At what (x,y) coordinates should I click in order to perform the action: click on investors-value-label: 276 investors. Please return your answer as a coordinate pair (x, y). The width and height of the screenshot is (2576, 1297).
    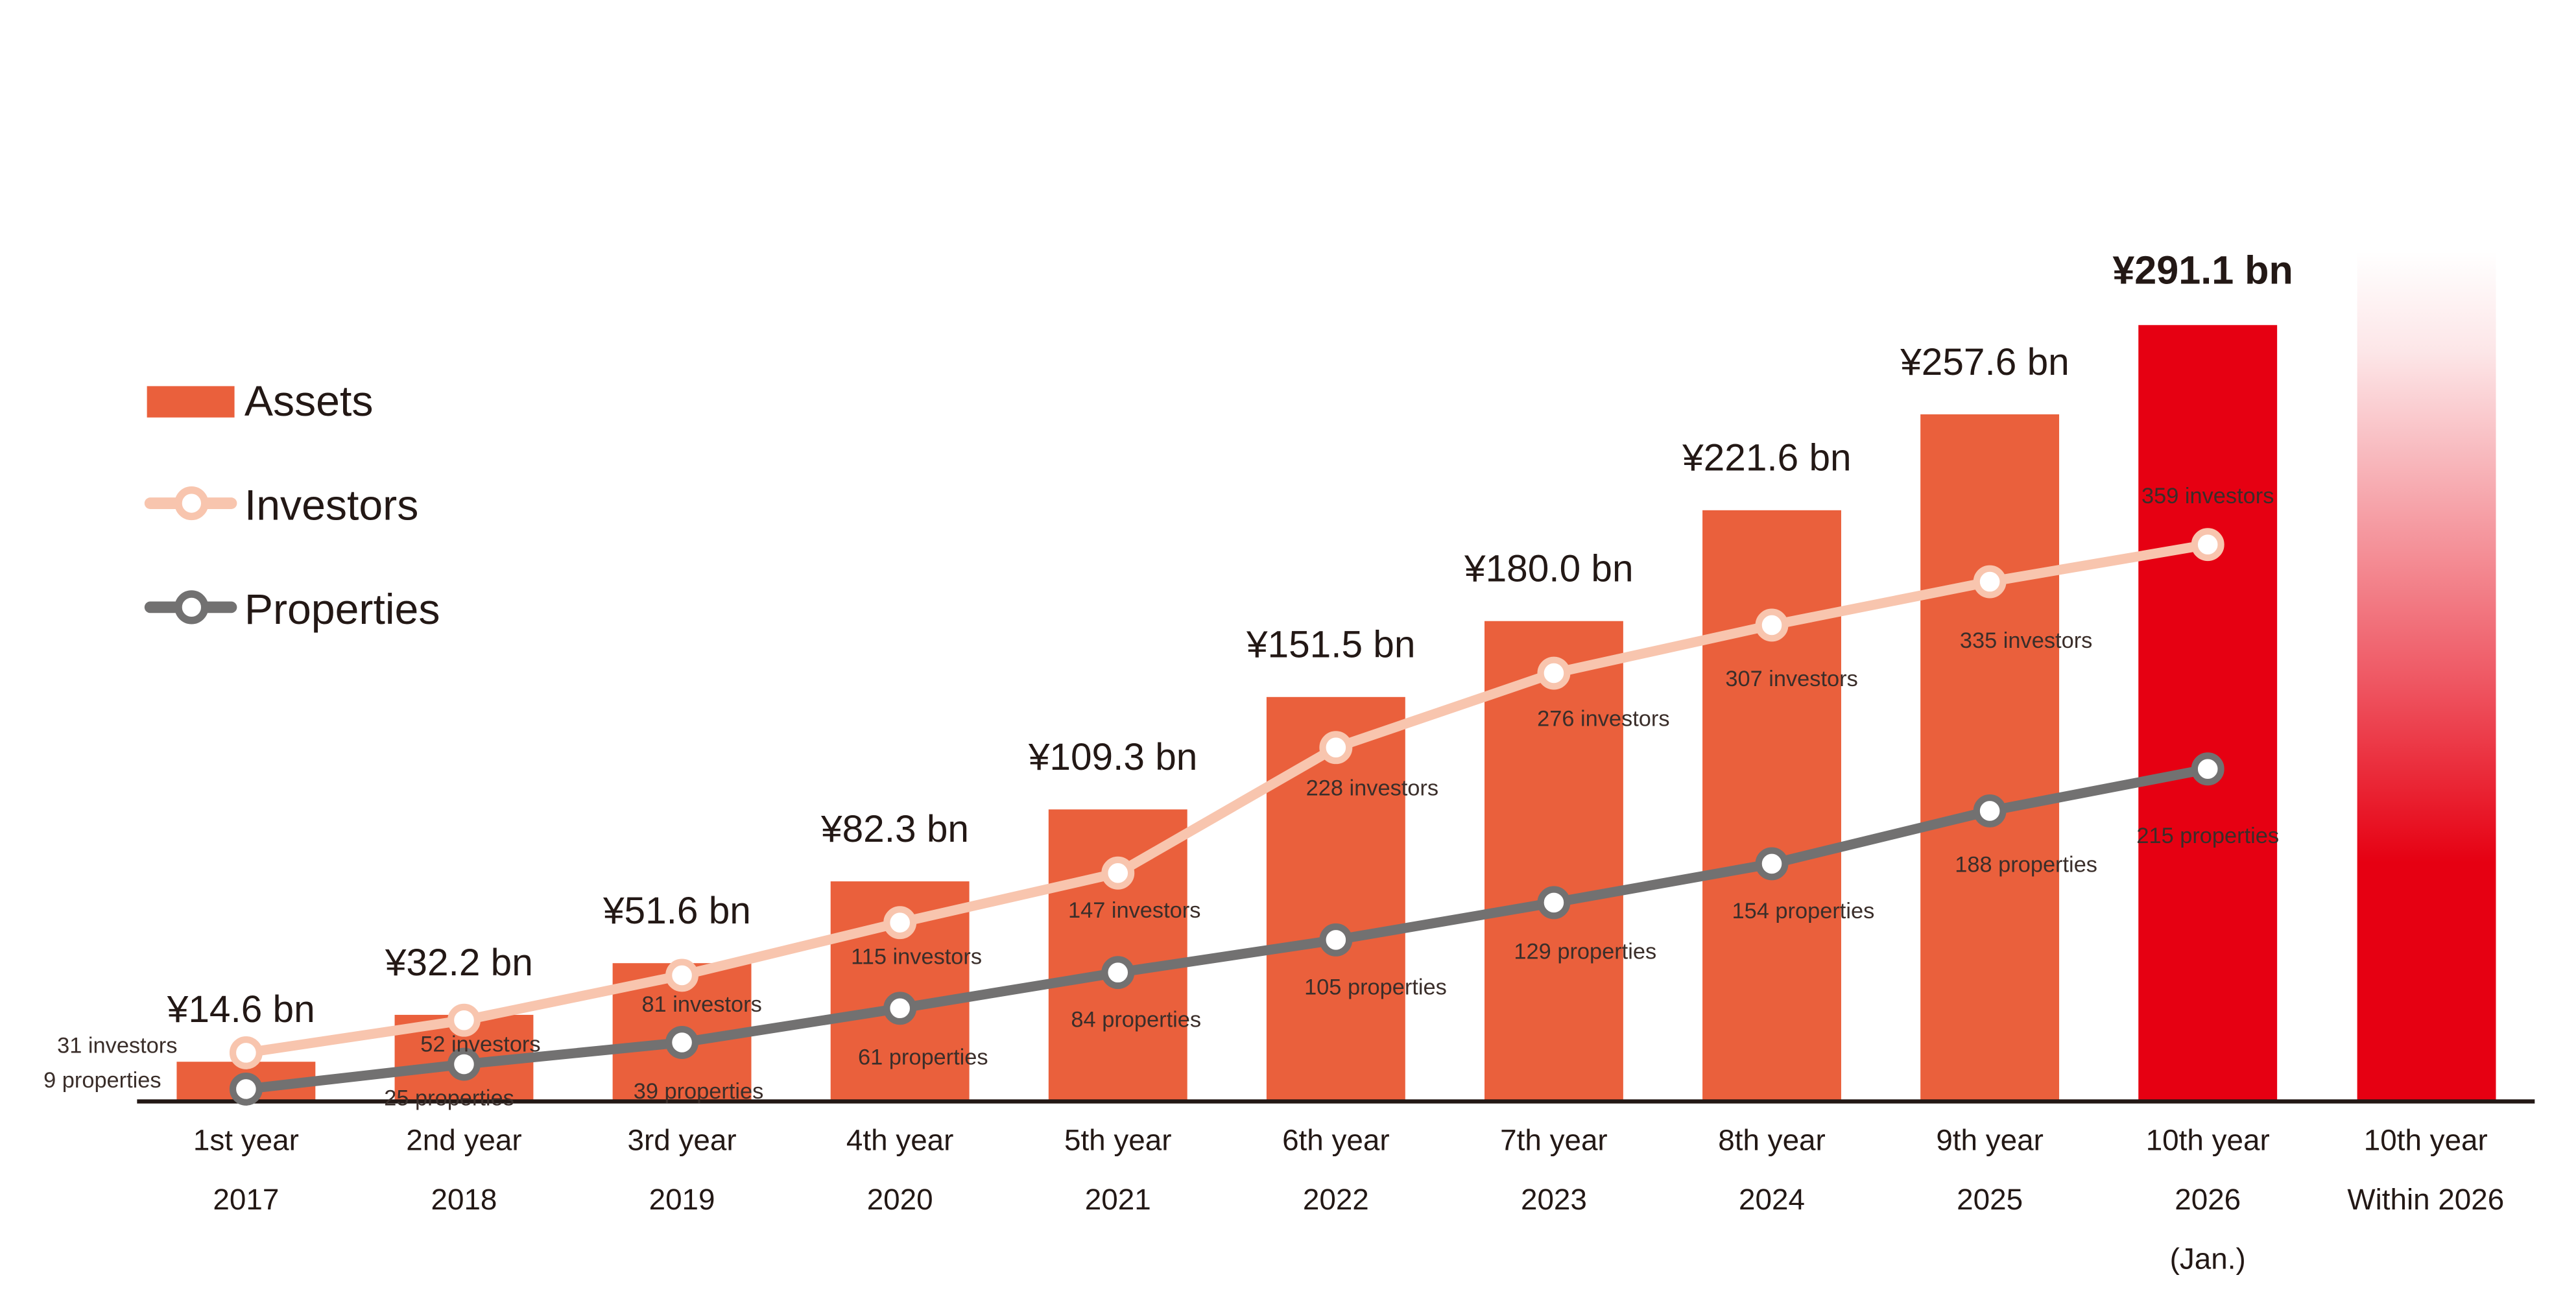
    Looking at the image, I should click on (1603, 718).